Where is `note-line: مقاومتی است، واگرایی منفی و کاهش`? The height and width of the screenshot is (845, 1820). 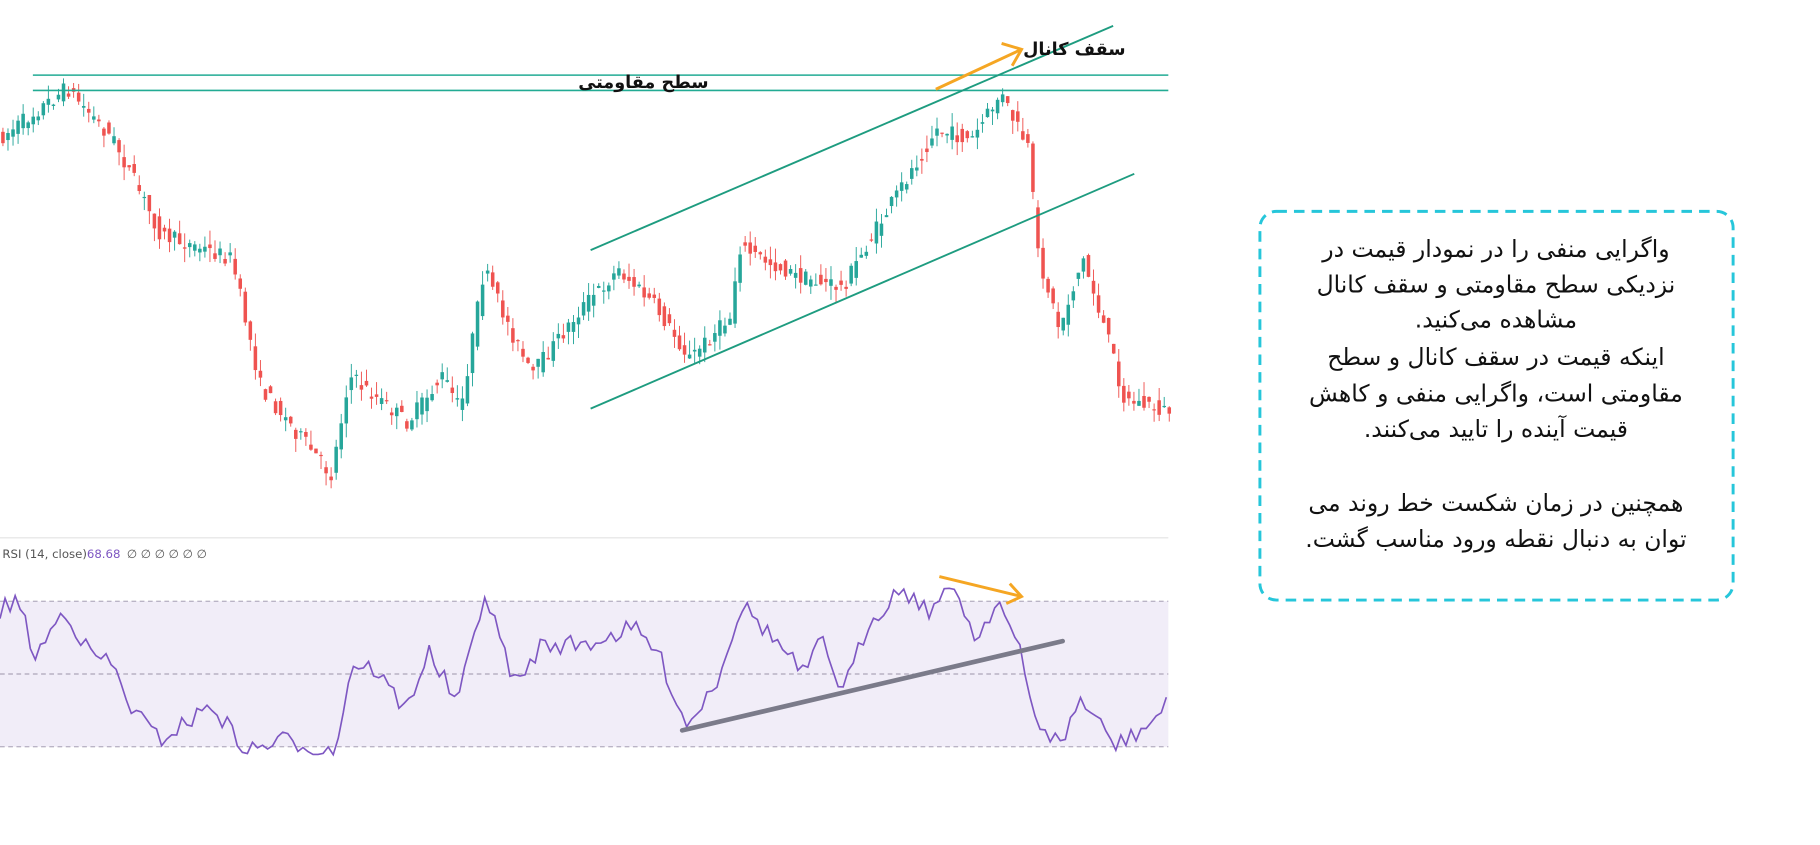 note-line: مقاومتی است، واگرایی منفی و کاهش is located at coordinates (1496, 394).